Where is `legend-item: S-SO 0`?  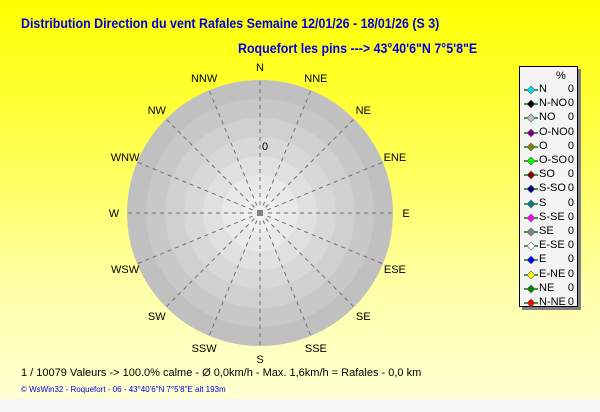
legend-item: S-SO 0 is located at coordinates (548, 189).